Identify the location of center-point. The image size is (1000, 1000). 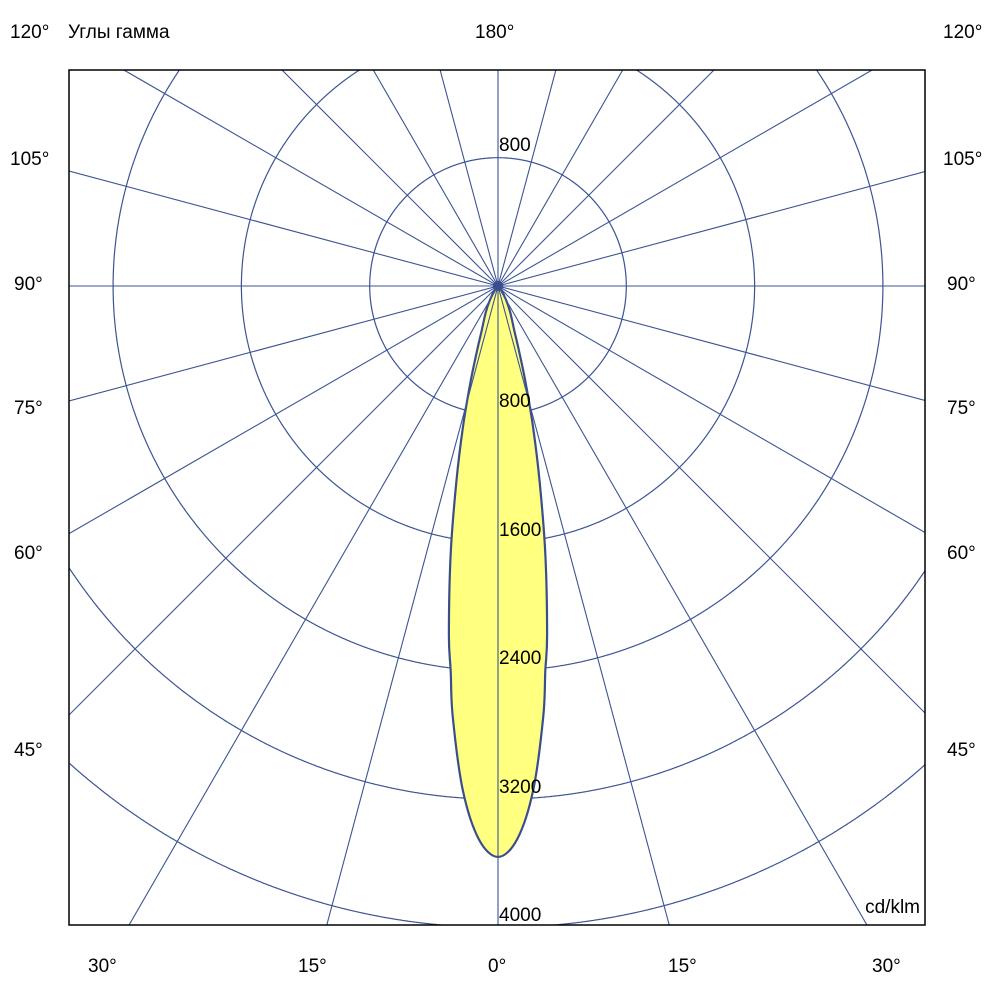
(498, 286).